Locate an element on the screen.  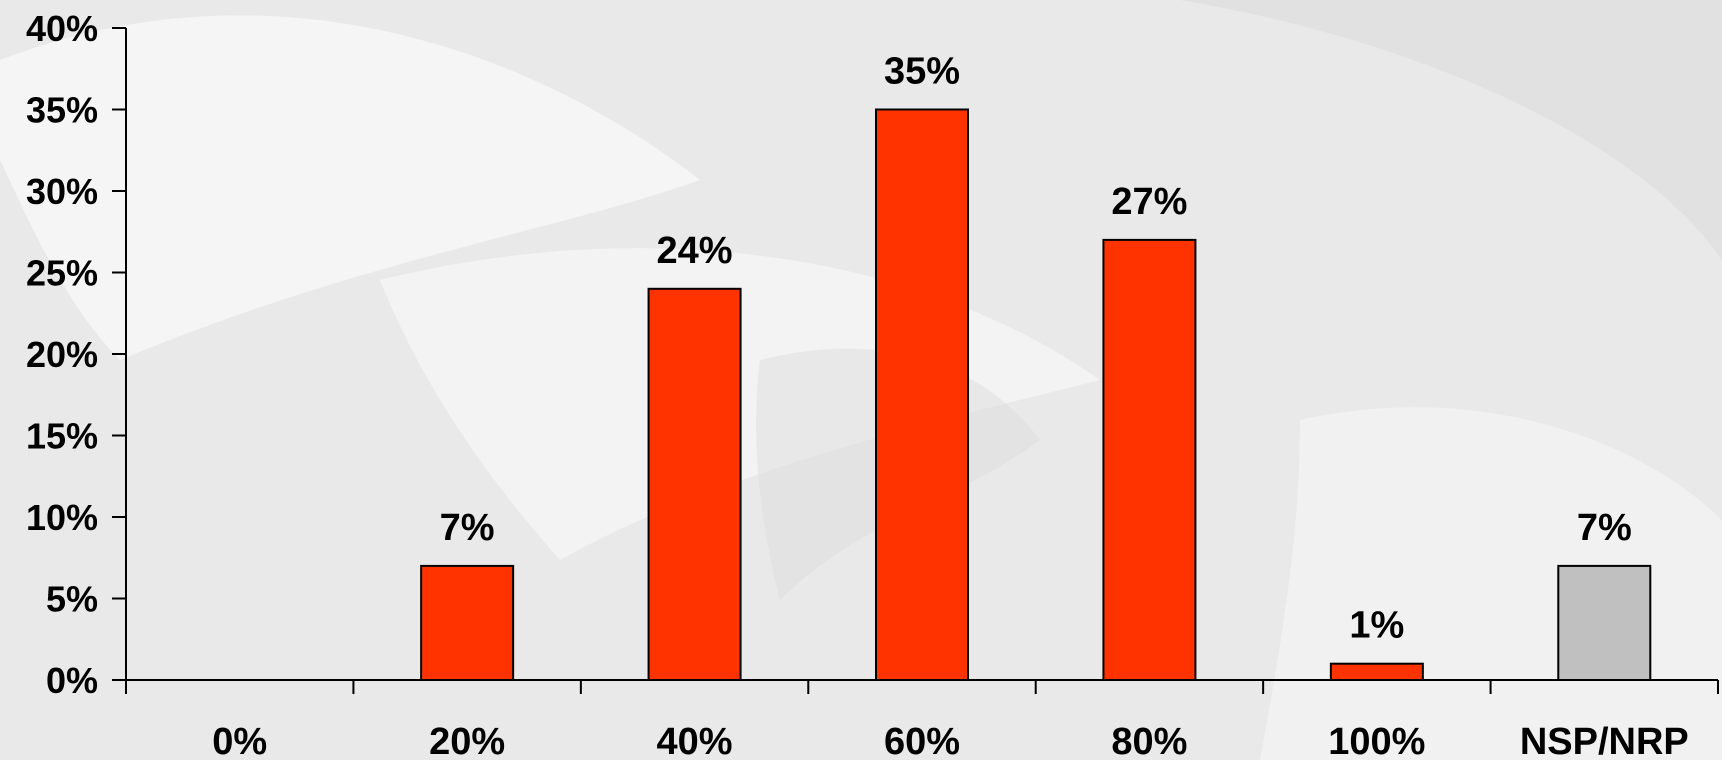
y-tick-label: 10% is located at coordinates (62, 517).